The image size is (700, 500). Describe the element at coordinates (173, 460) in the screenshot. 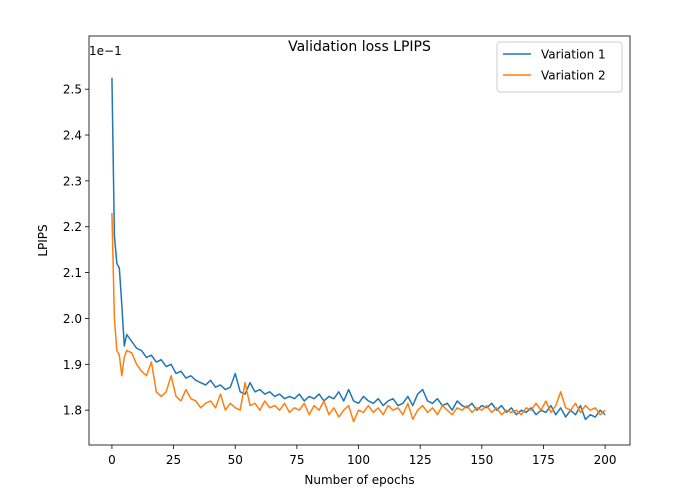

I see `x-tick-label: 25` at that location.